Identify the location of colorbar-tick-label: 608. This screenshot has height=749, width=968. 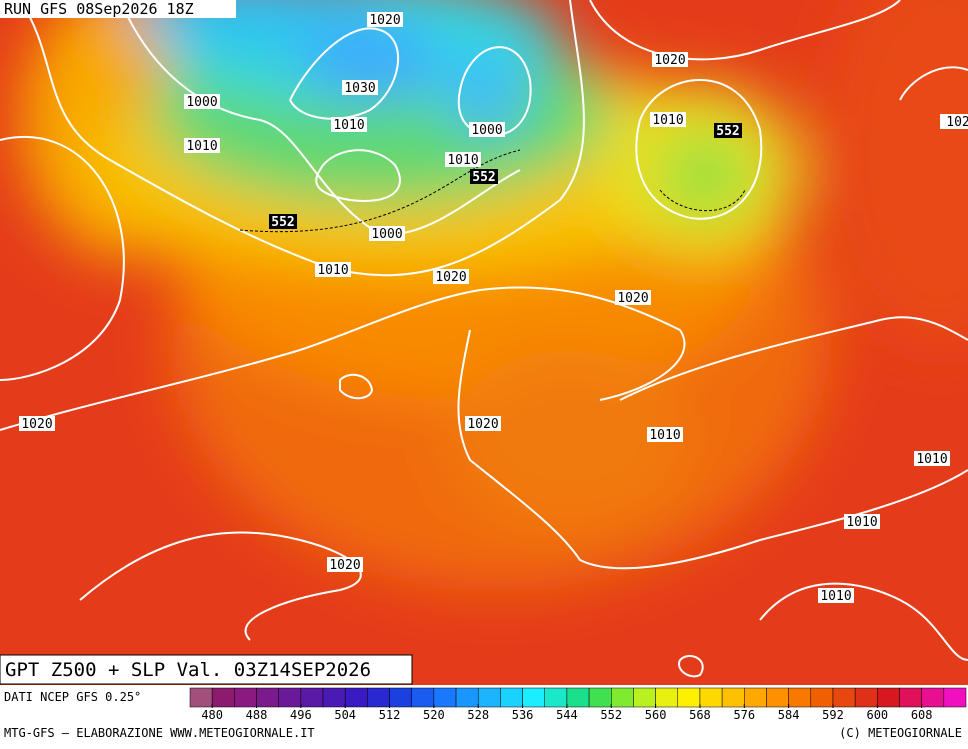
(922, 715).